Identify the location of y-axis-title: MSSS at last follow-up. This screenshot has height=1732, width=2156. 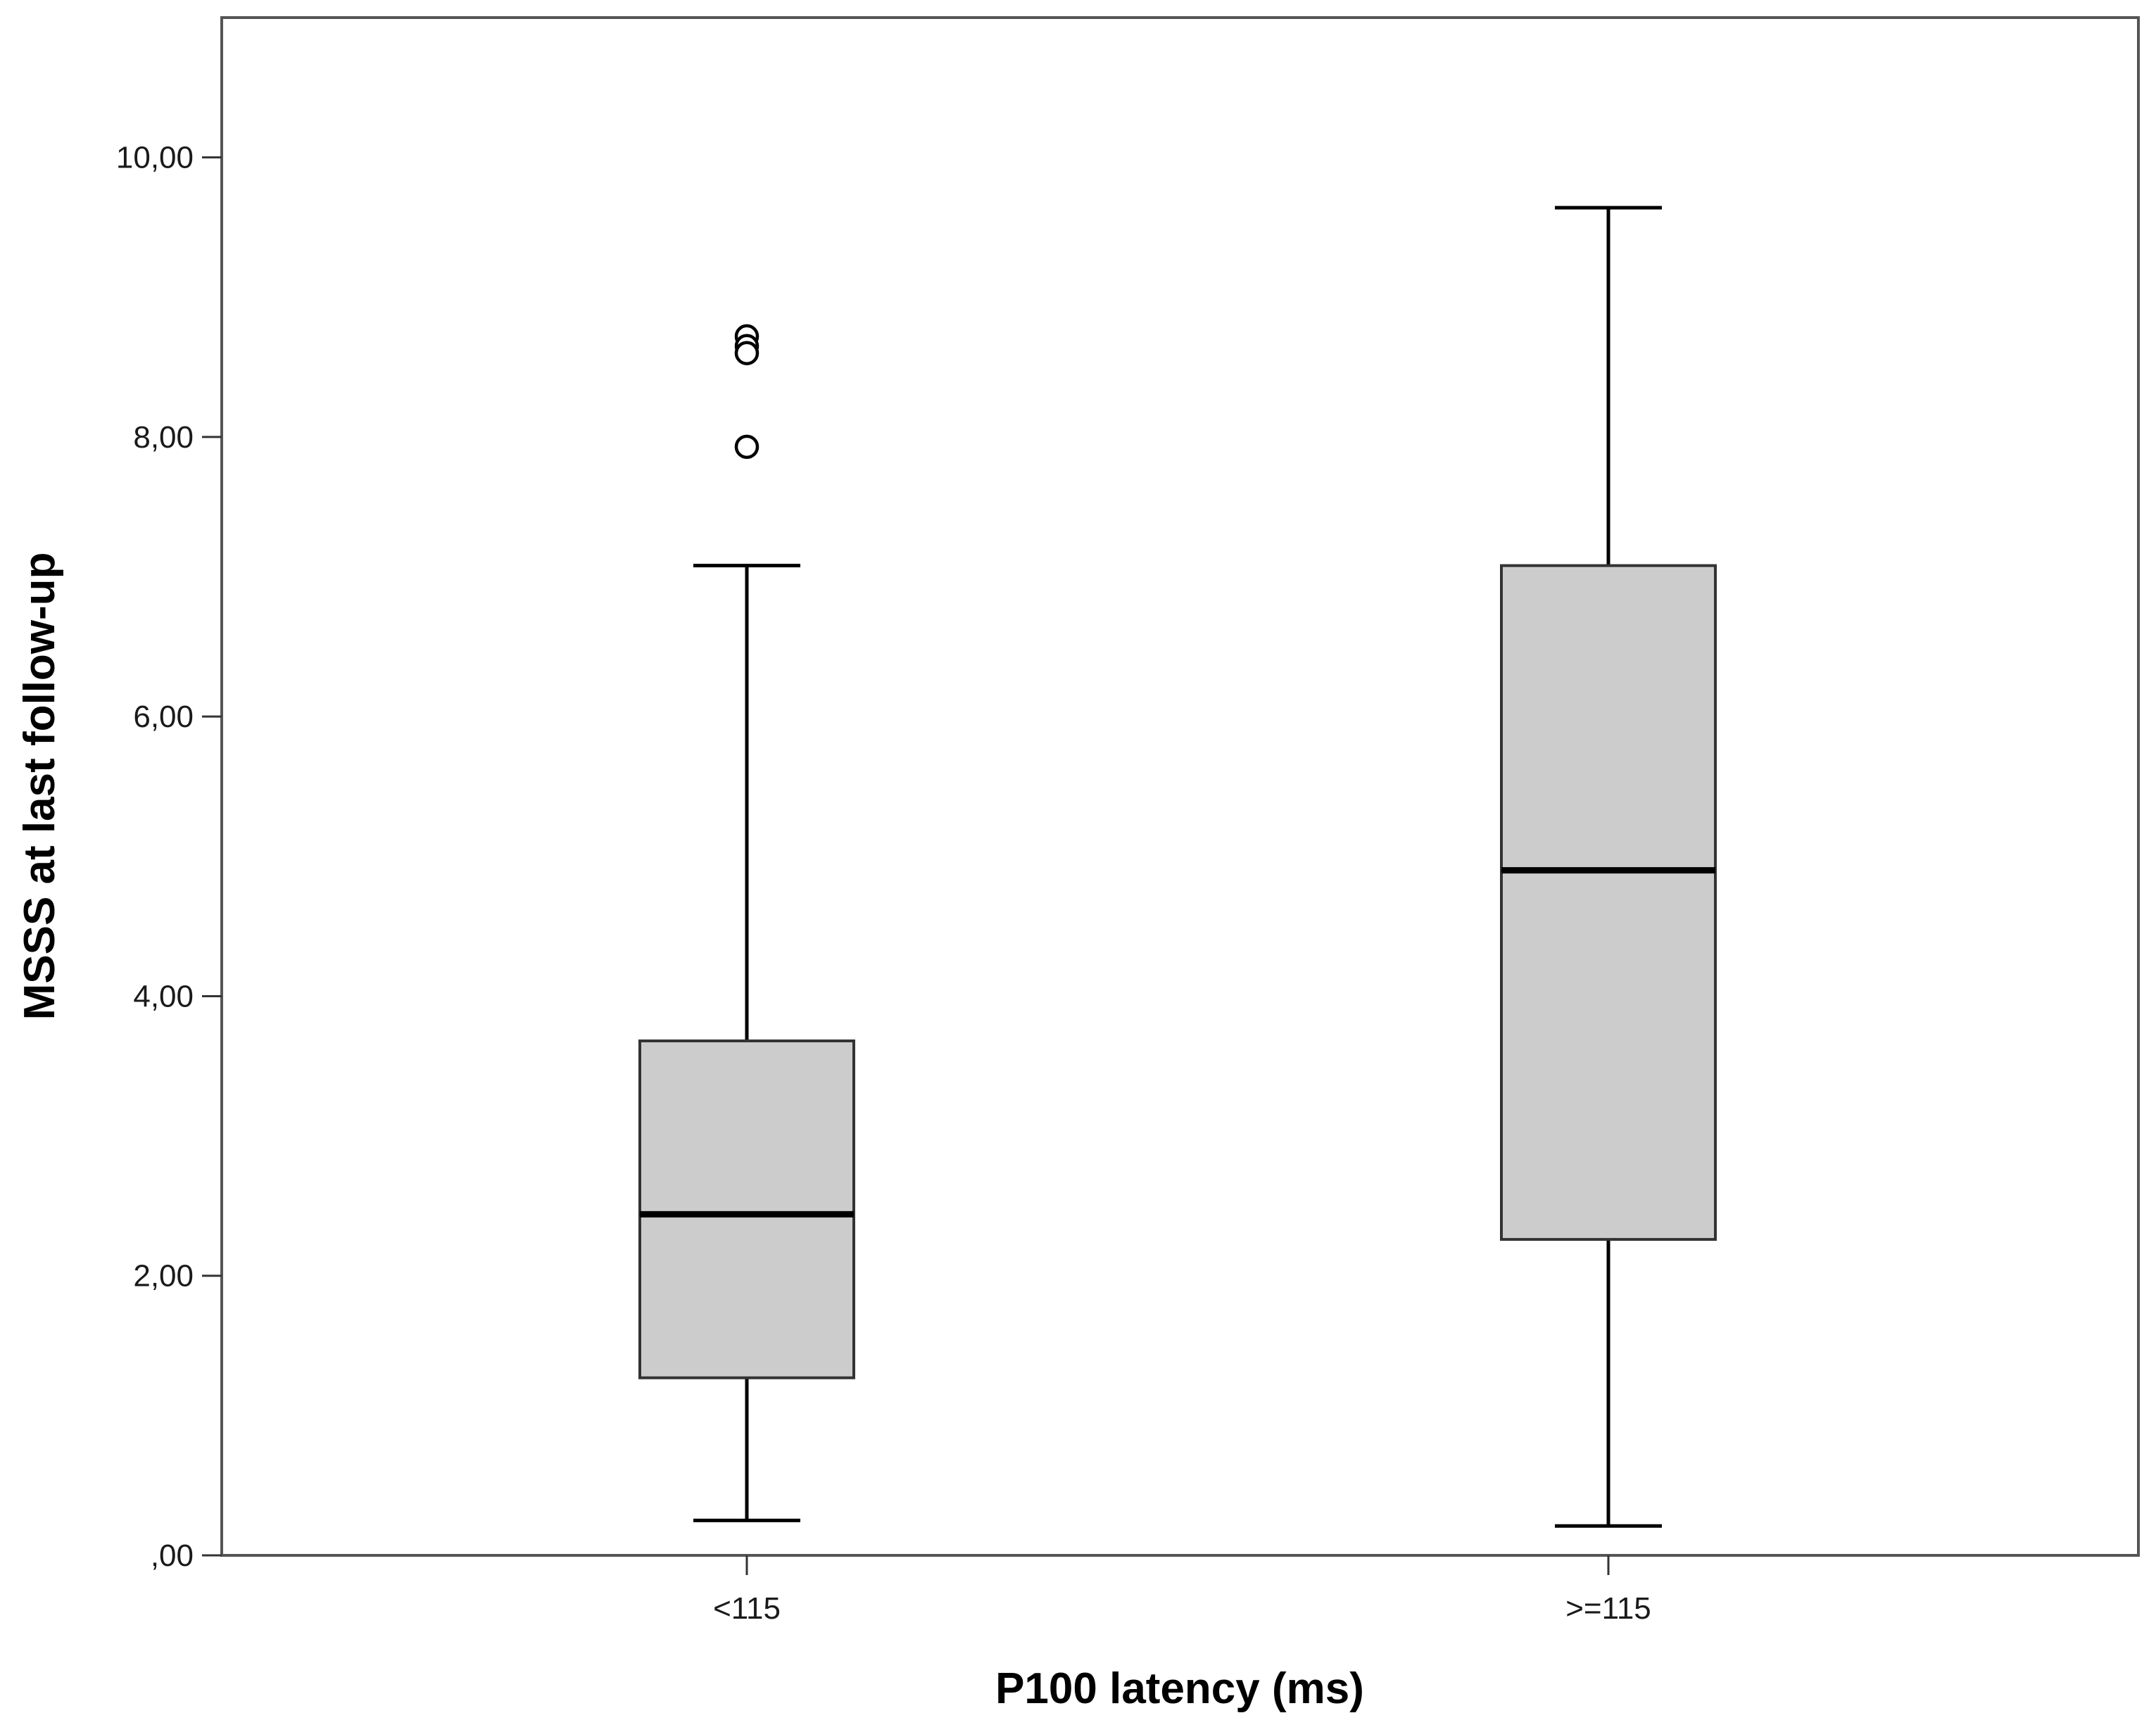
(39, 786).